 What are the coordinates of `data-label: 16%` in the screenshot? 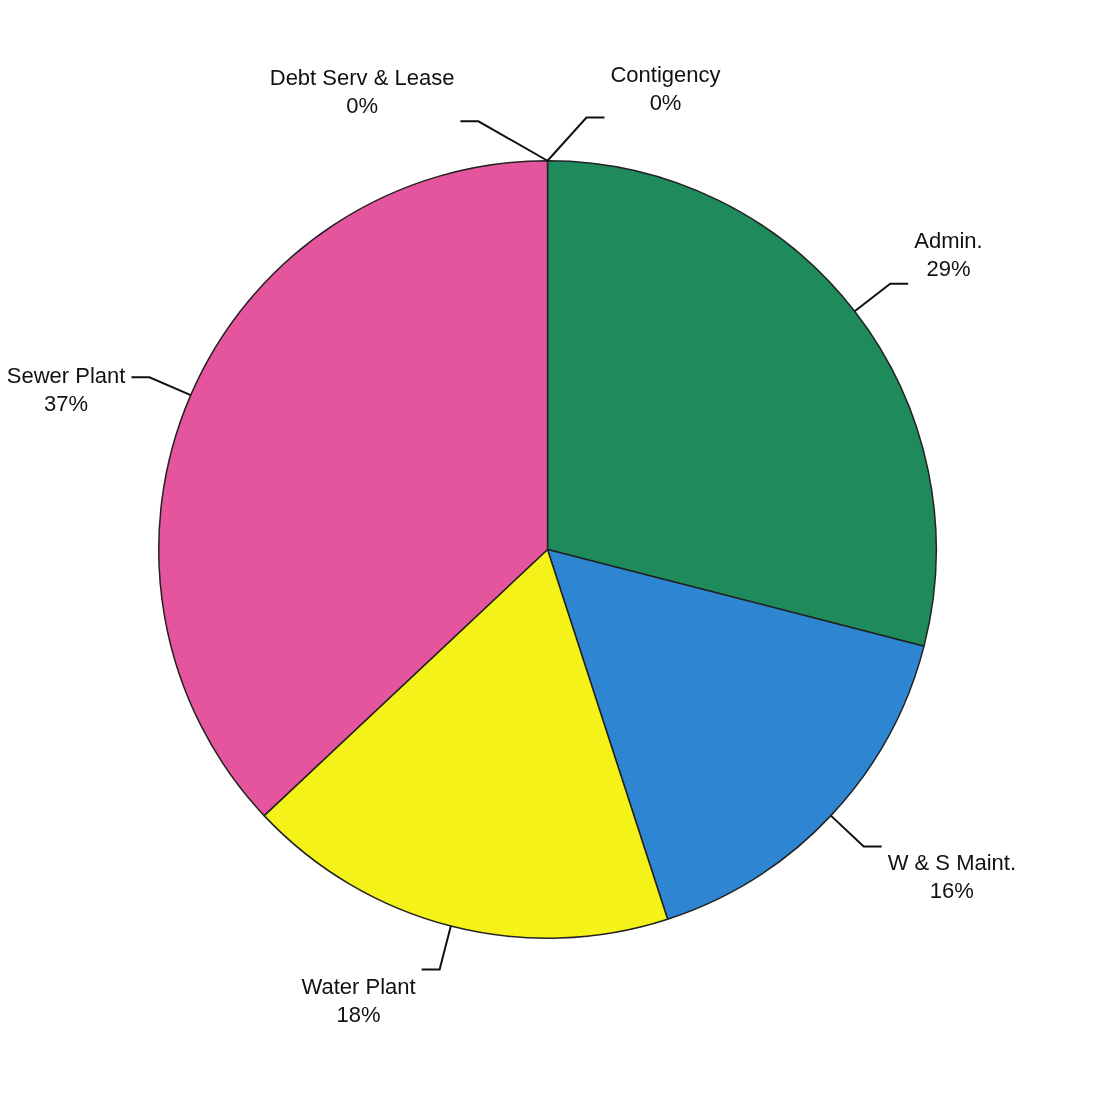 It's located at (951, 891).